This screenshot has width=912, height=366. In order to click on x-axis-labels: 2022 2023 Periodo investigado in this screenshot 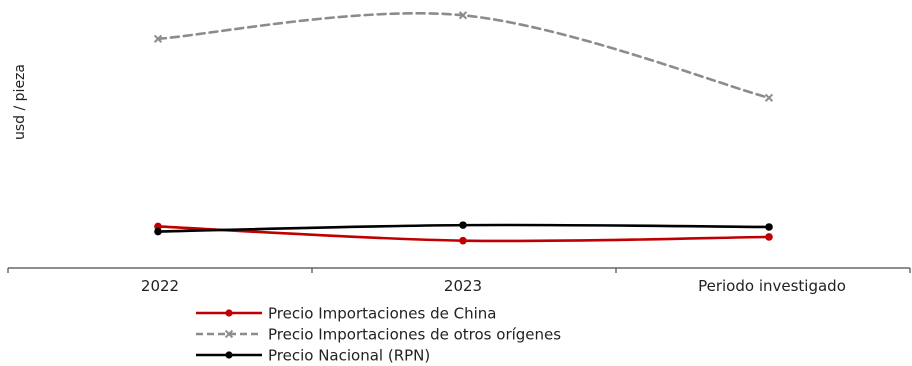, I will do `click(493, 286)`.